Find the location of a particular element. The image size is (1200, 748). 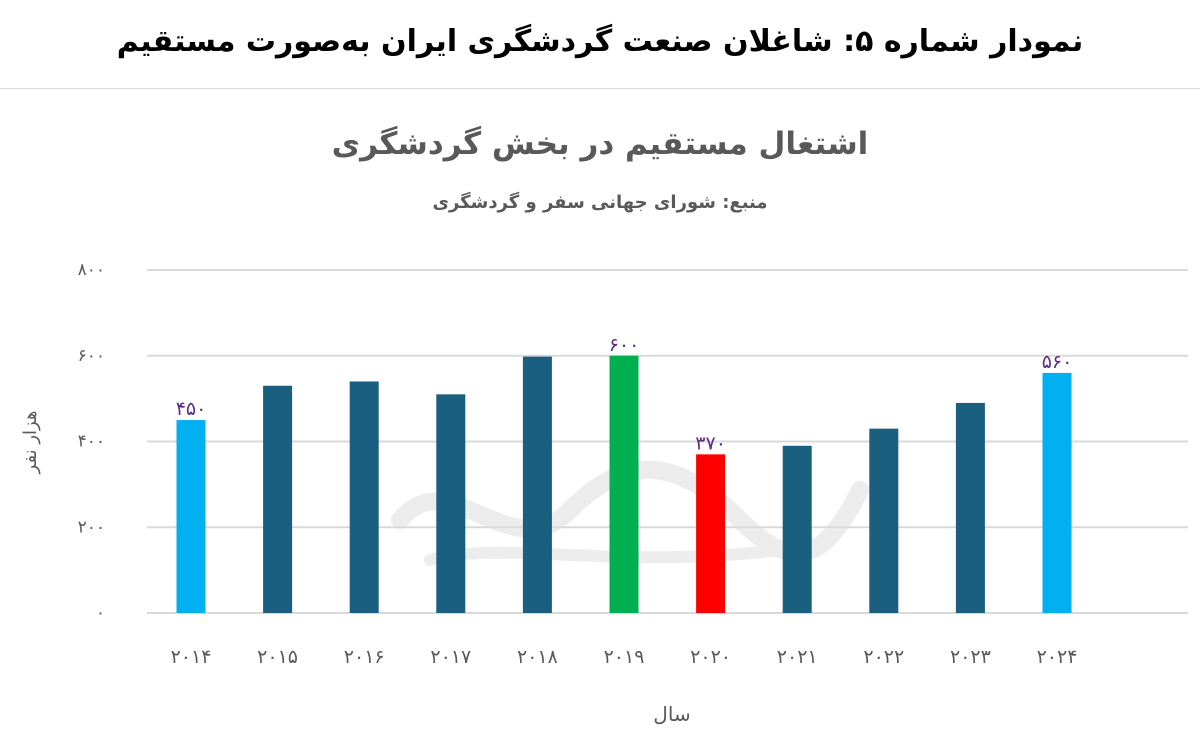

y-tick-label: ۲۰۰ is located at coordinates (91, 527).